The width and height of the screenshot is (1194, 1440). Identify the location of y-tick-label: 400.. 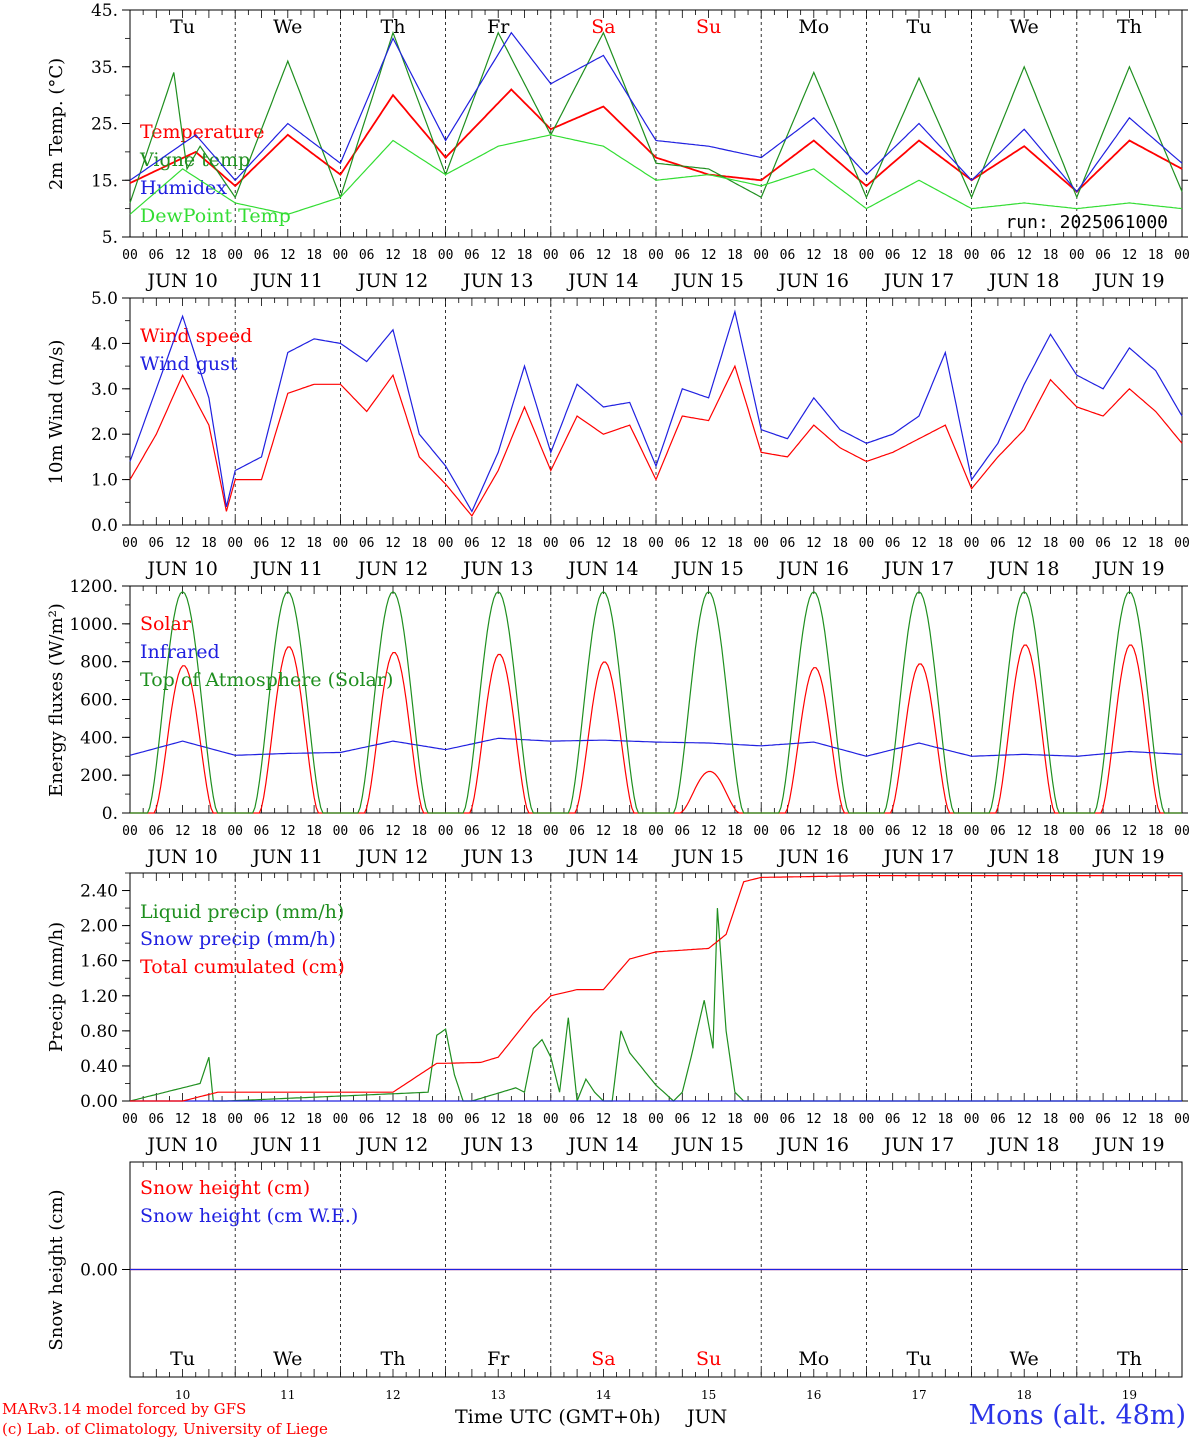
(99, 738).